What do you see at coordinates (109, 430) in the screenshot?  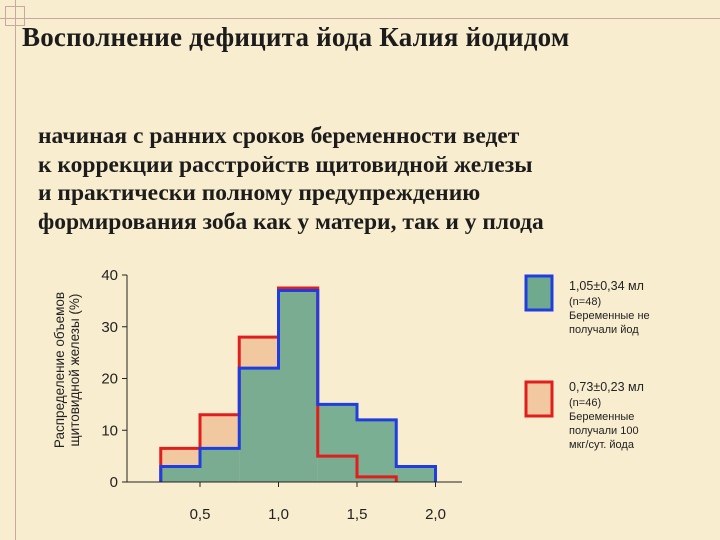 I see `y-tick-label-10: 10` at bounding box center [109, 430].